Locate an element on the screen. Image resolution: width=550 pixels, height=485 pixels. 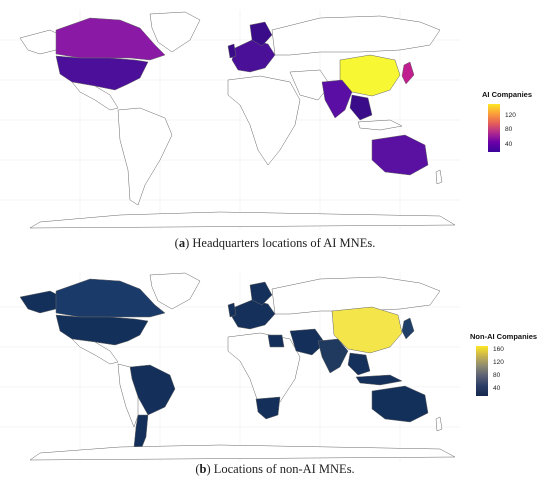
legend-tick-ai-40: 40 is located at coordinates (509, 144).